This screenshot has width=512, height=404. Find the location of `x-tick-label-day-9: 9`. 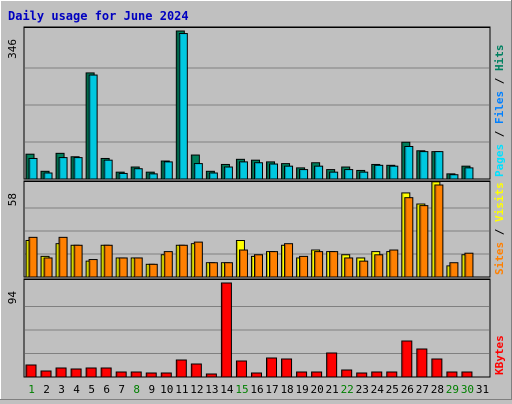

x-tick-label-day-9: 9 is located at coordinates (151, 389).